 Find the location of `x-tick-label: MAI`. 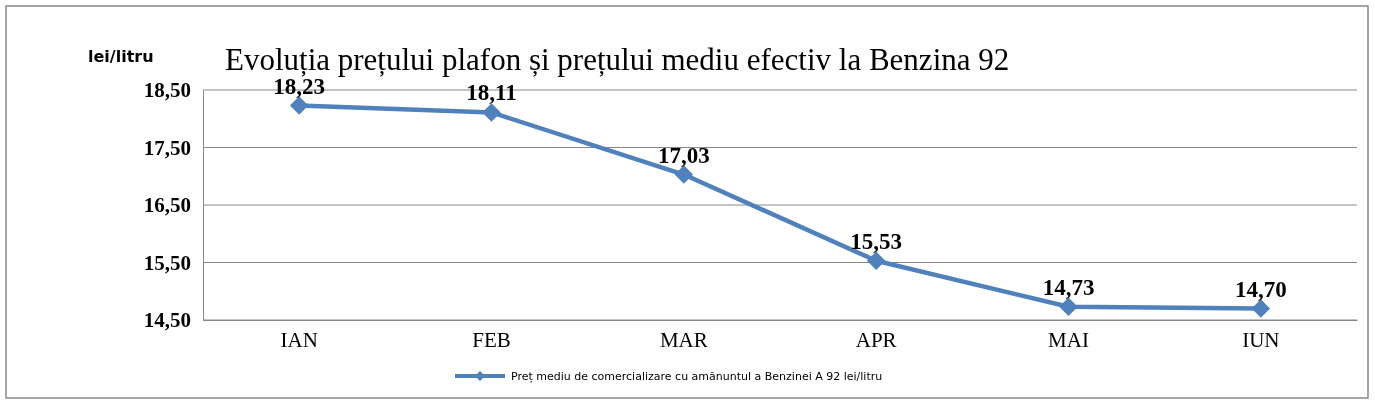

x-tick-label: MAI is located at coordinates (1068, 339).